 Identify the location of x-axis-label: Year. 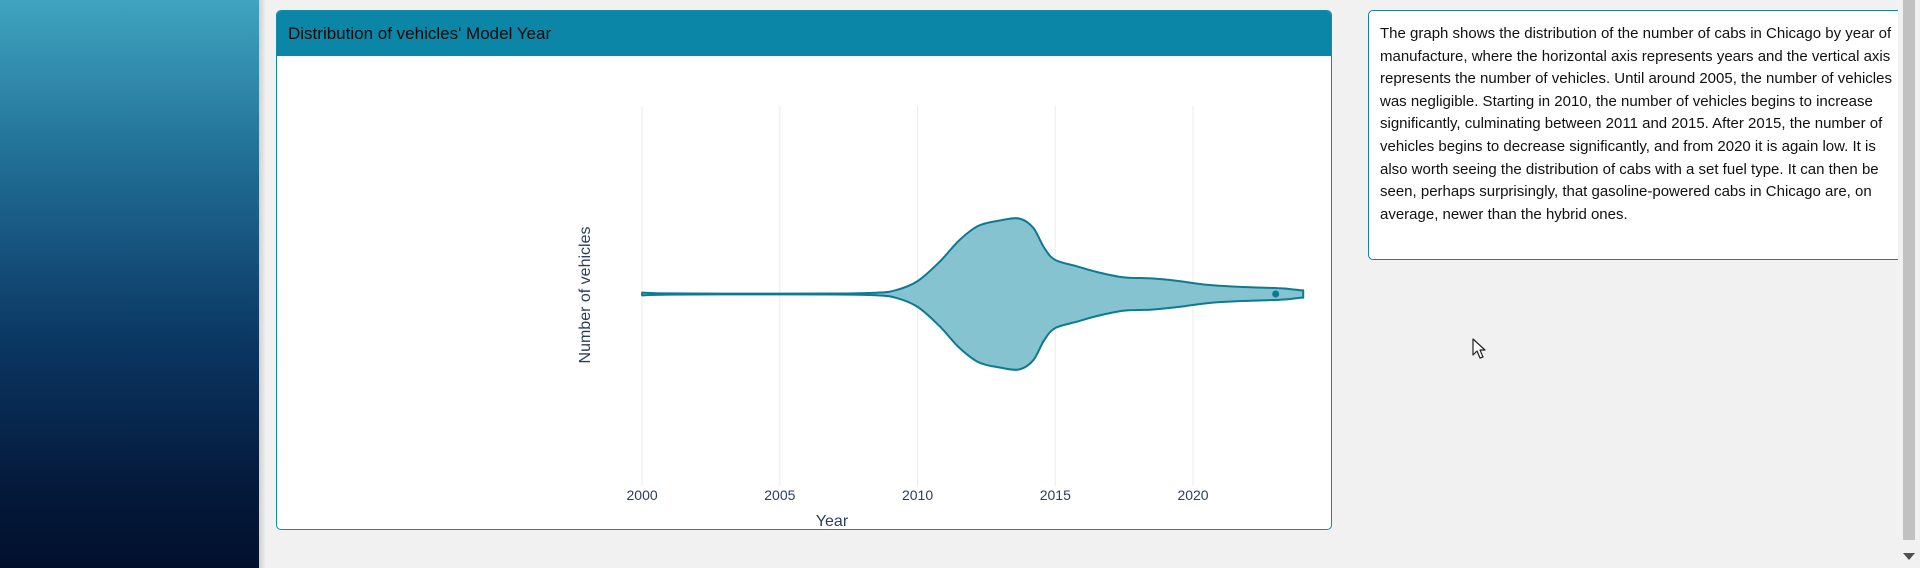
(832, 521).